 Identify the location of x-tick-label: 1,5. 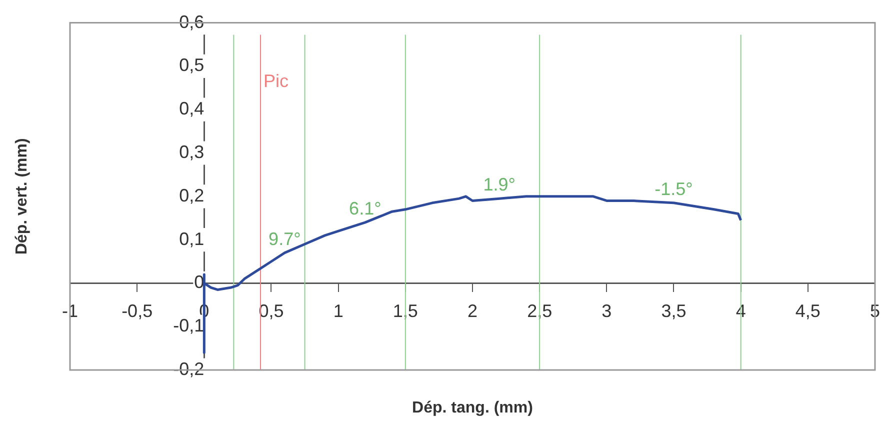
(405, 310).